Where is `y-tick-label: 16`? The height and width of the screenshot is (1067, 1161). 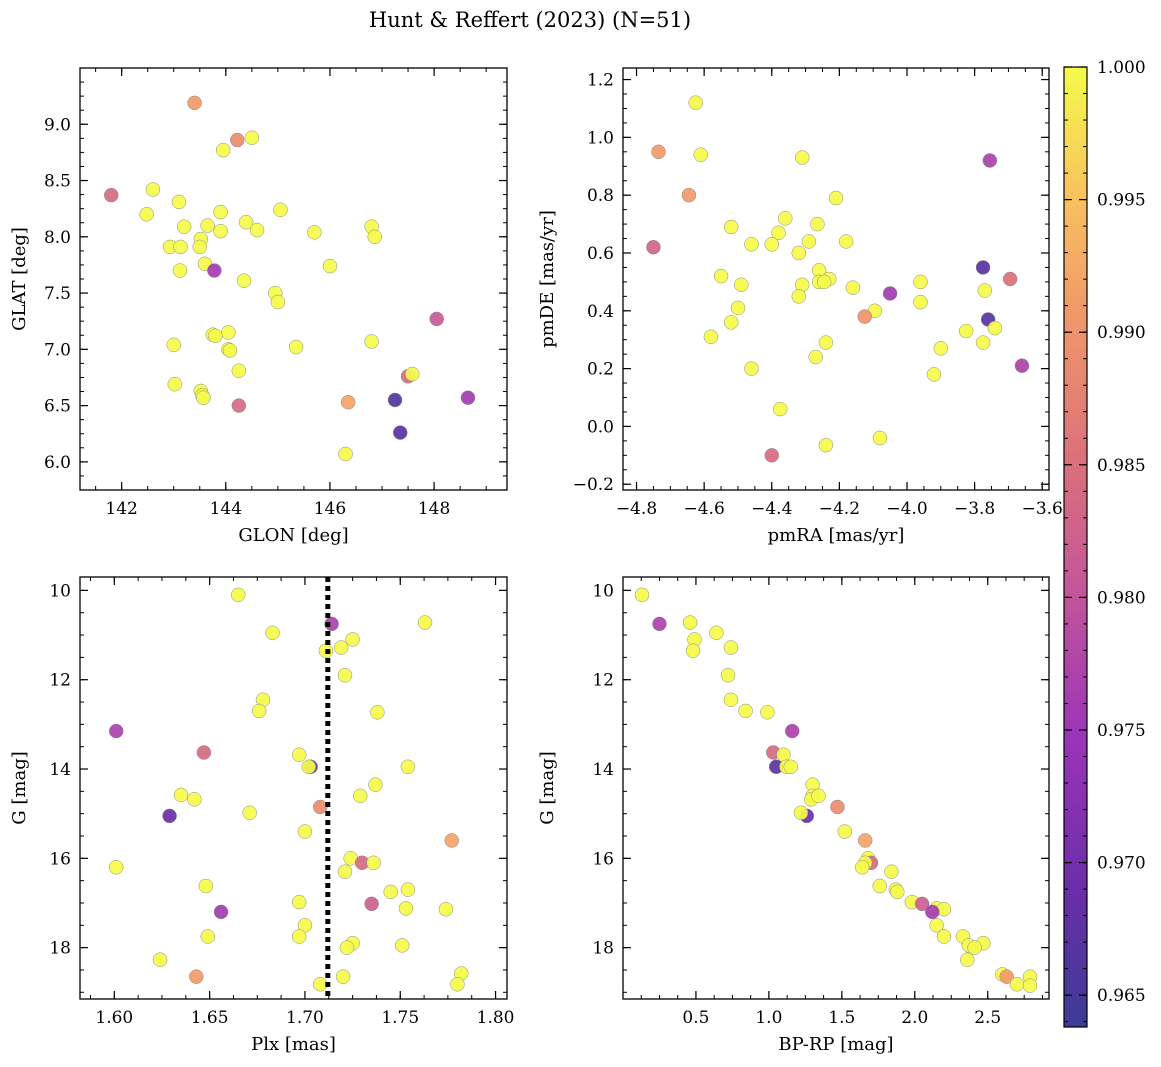 y-tick-label: 16 is located at coordinates (603, 859).